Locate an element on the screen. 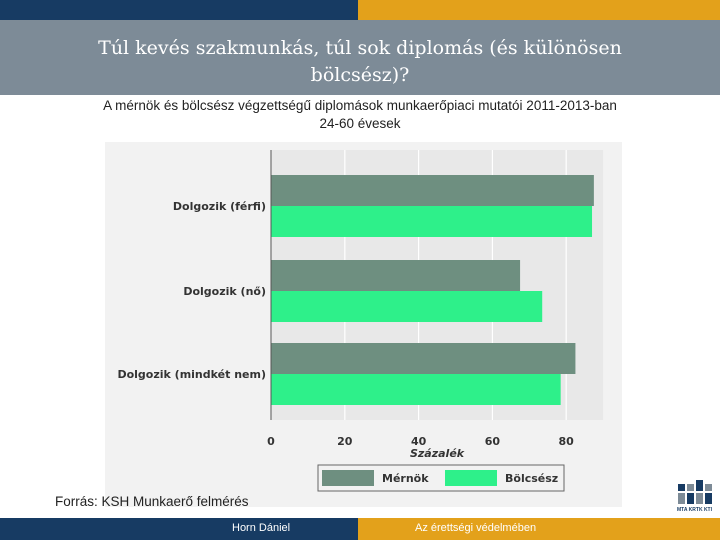  title-bar is located at coordinates (360, 57).